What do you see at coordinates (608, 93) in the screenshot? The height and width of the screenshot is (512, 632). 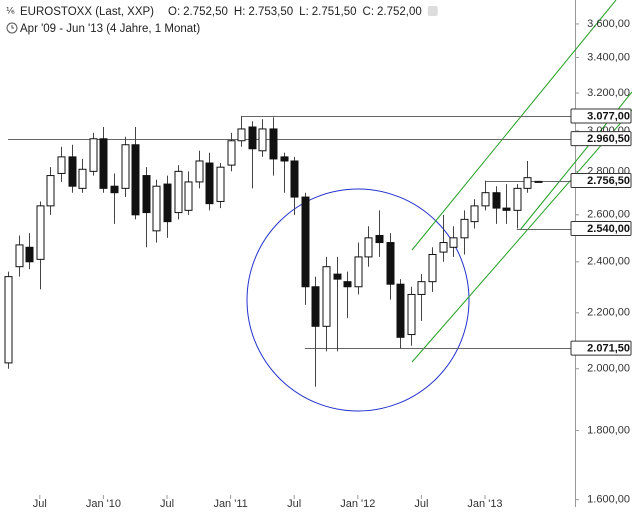 I see `y-tick-label: 3.200,00` at bounding box center [608, 93].